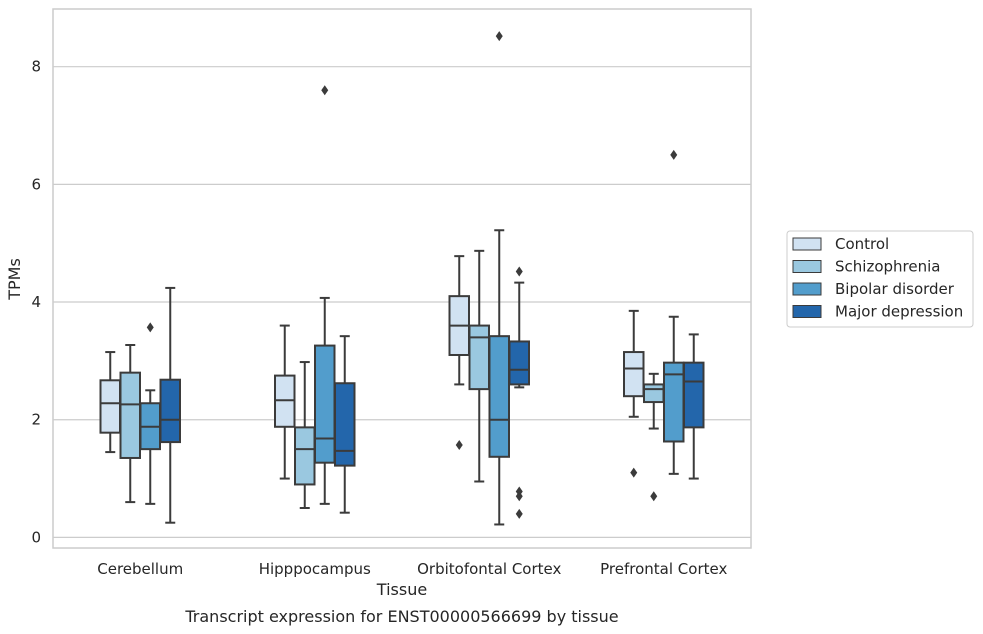  I want to click on y-tick-labels: 0 2 4 6 8, so click(36, 302).